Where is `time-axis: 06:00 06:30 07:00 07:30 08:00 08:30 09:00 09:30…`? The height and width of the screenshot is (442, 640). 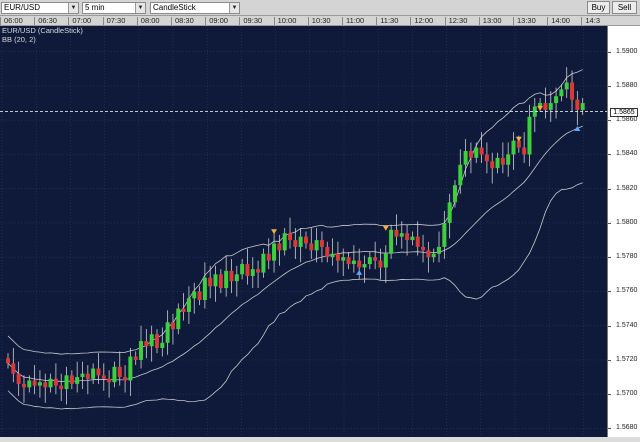 time-axis: 06:00 06:30 07:00 07:30 08:00 08:30 09:00 09:30… is located at coordinates (320, 21).